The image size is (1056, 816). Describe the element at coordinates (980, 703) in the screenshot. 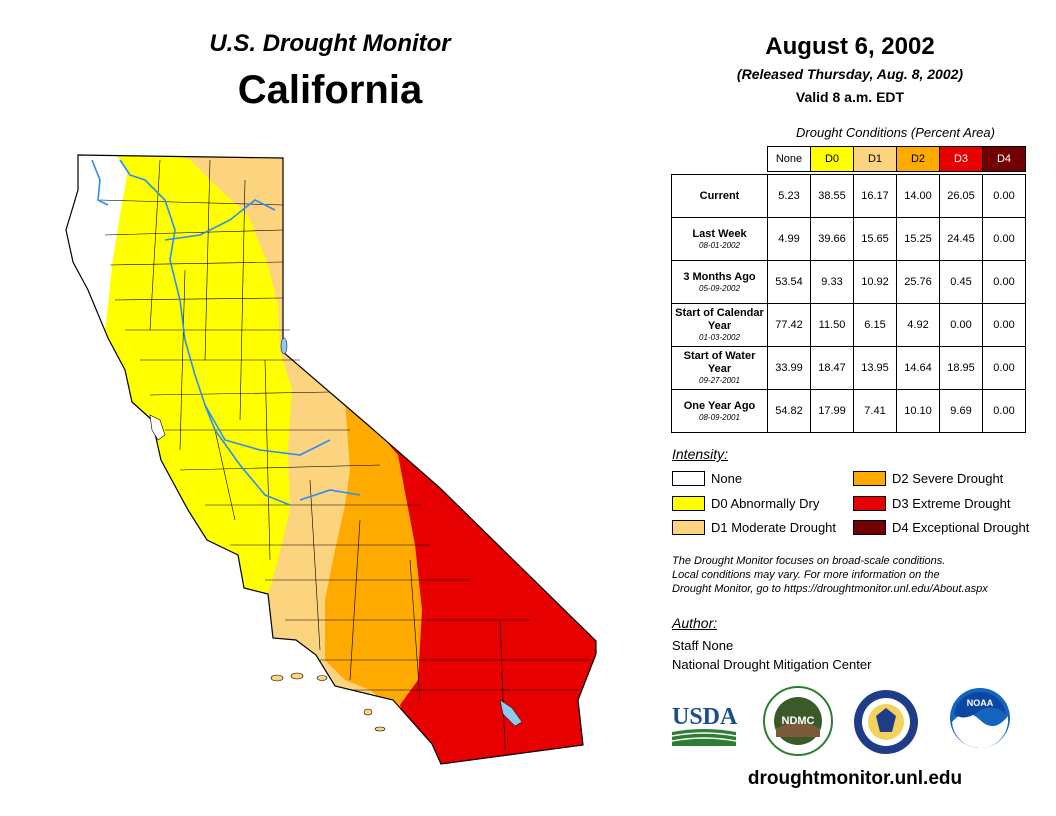

I see `noaa-logo-text: NOAA` at that location.